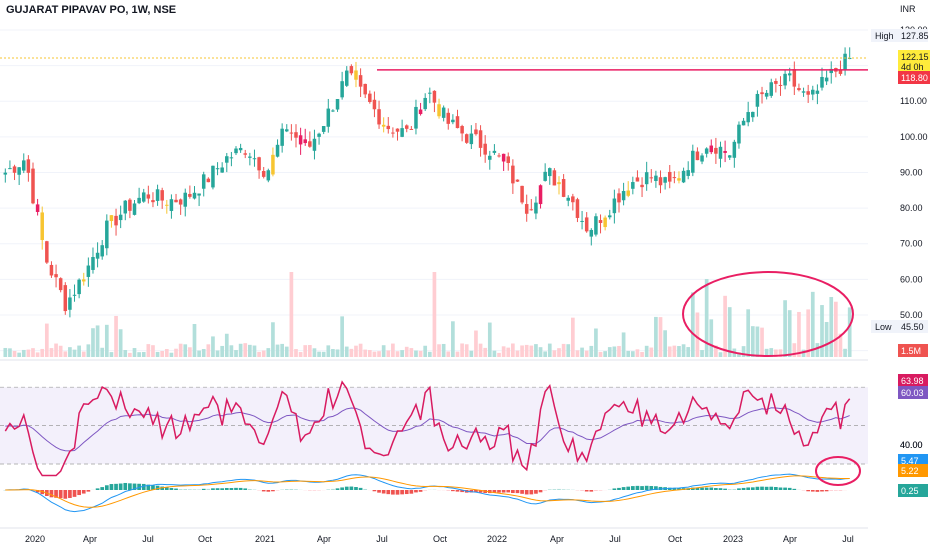 The height and width of the screenshot is (550, 932). I want to click on volume-value-bg, so click(913, 350).